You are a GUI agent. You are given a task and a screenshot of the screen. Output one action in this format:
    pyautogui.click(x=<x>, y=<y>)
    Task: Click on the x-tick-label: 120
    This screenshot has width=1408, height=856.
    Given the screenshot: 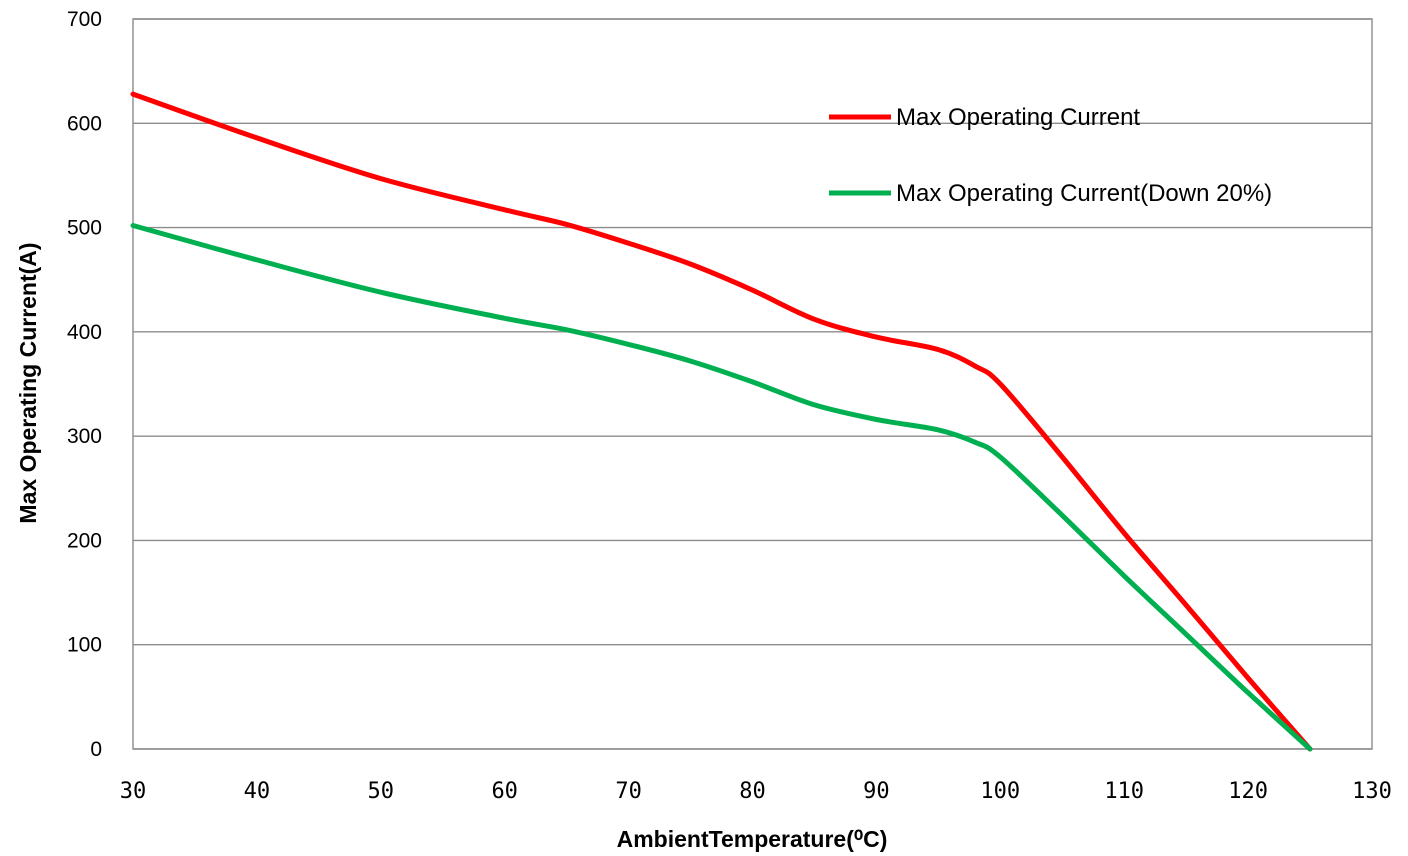 What is the action you would take?
    pyautogui.click(x=1248, y=791)
    